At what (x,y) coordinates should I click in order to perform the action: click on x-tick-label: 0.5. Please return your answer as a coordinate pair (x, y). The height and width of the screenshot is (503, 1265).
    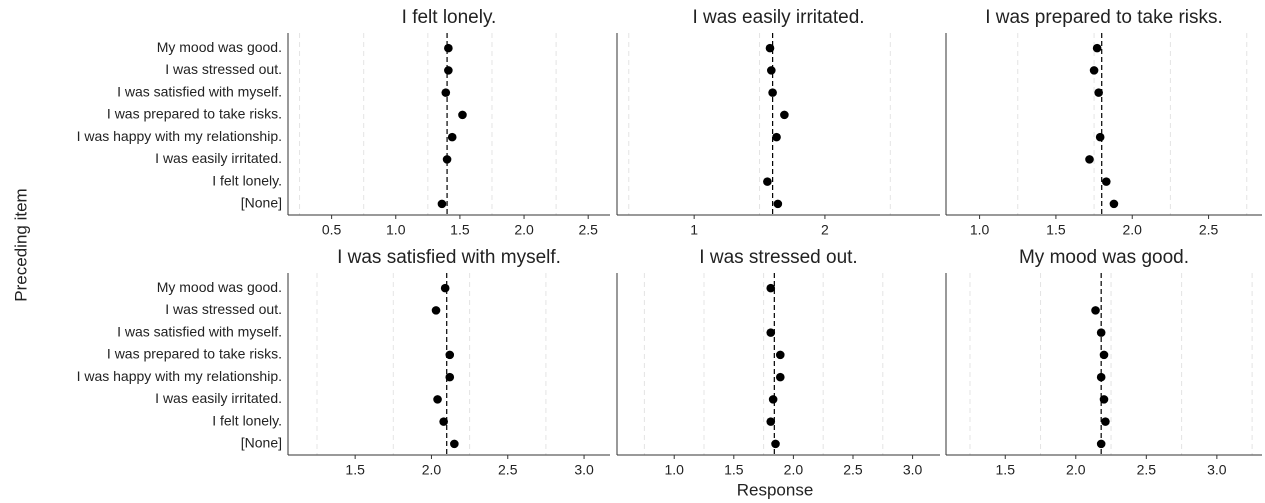
    Looking at the image, I should click on (332, 230).